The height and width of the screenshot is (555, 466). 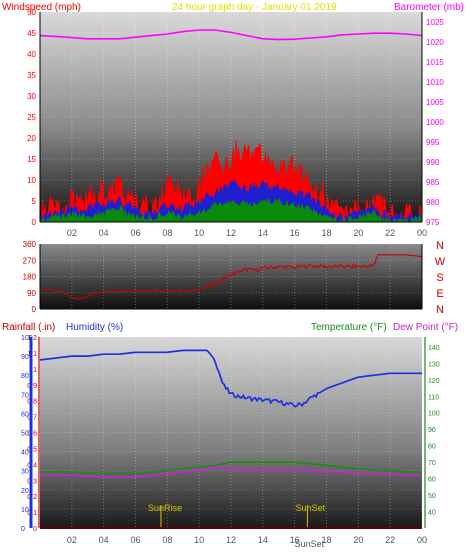 I want to click on temperature-tick-label: 70, so click(x=432, y=463).